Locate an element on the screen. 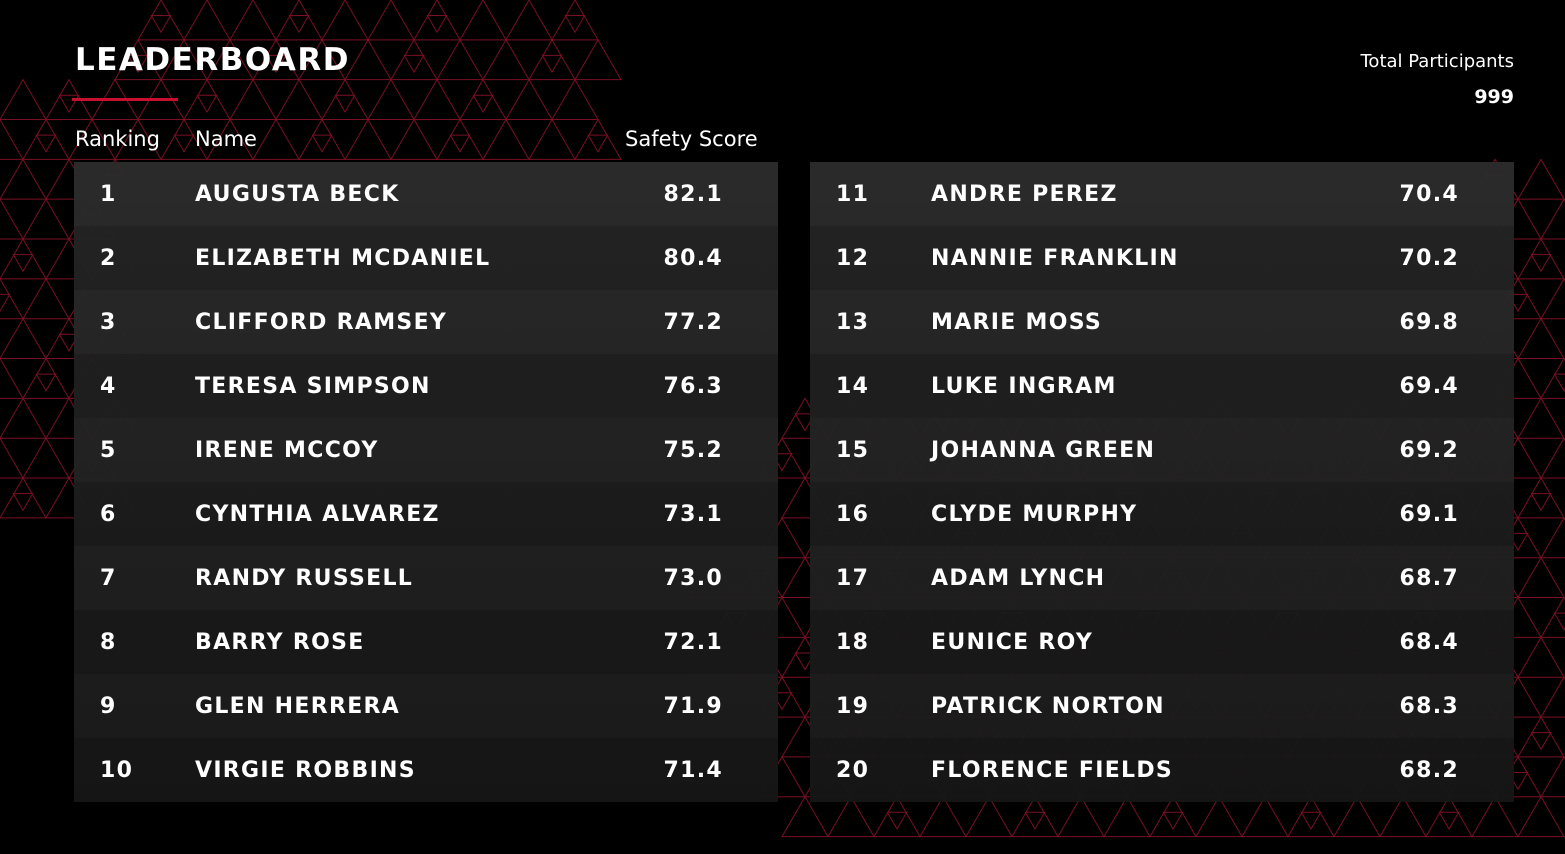 The image size is (1565, 854). rank-cell: 3 is located at coordinates (108, 322).